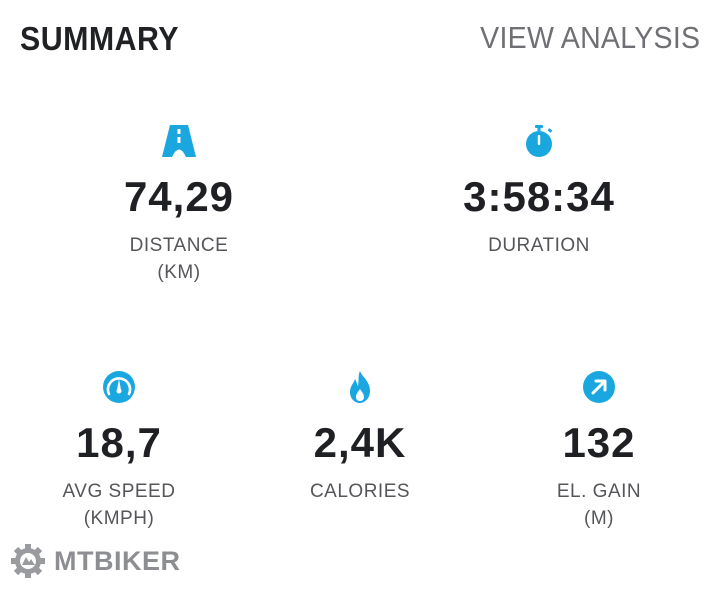  I want to click on el-gain-value: 132, so click(599, 442).